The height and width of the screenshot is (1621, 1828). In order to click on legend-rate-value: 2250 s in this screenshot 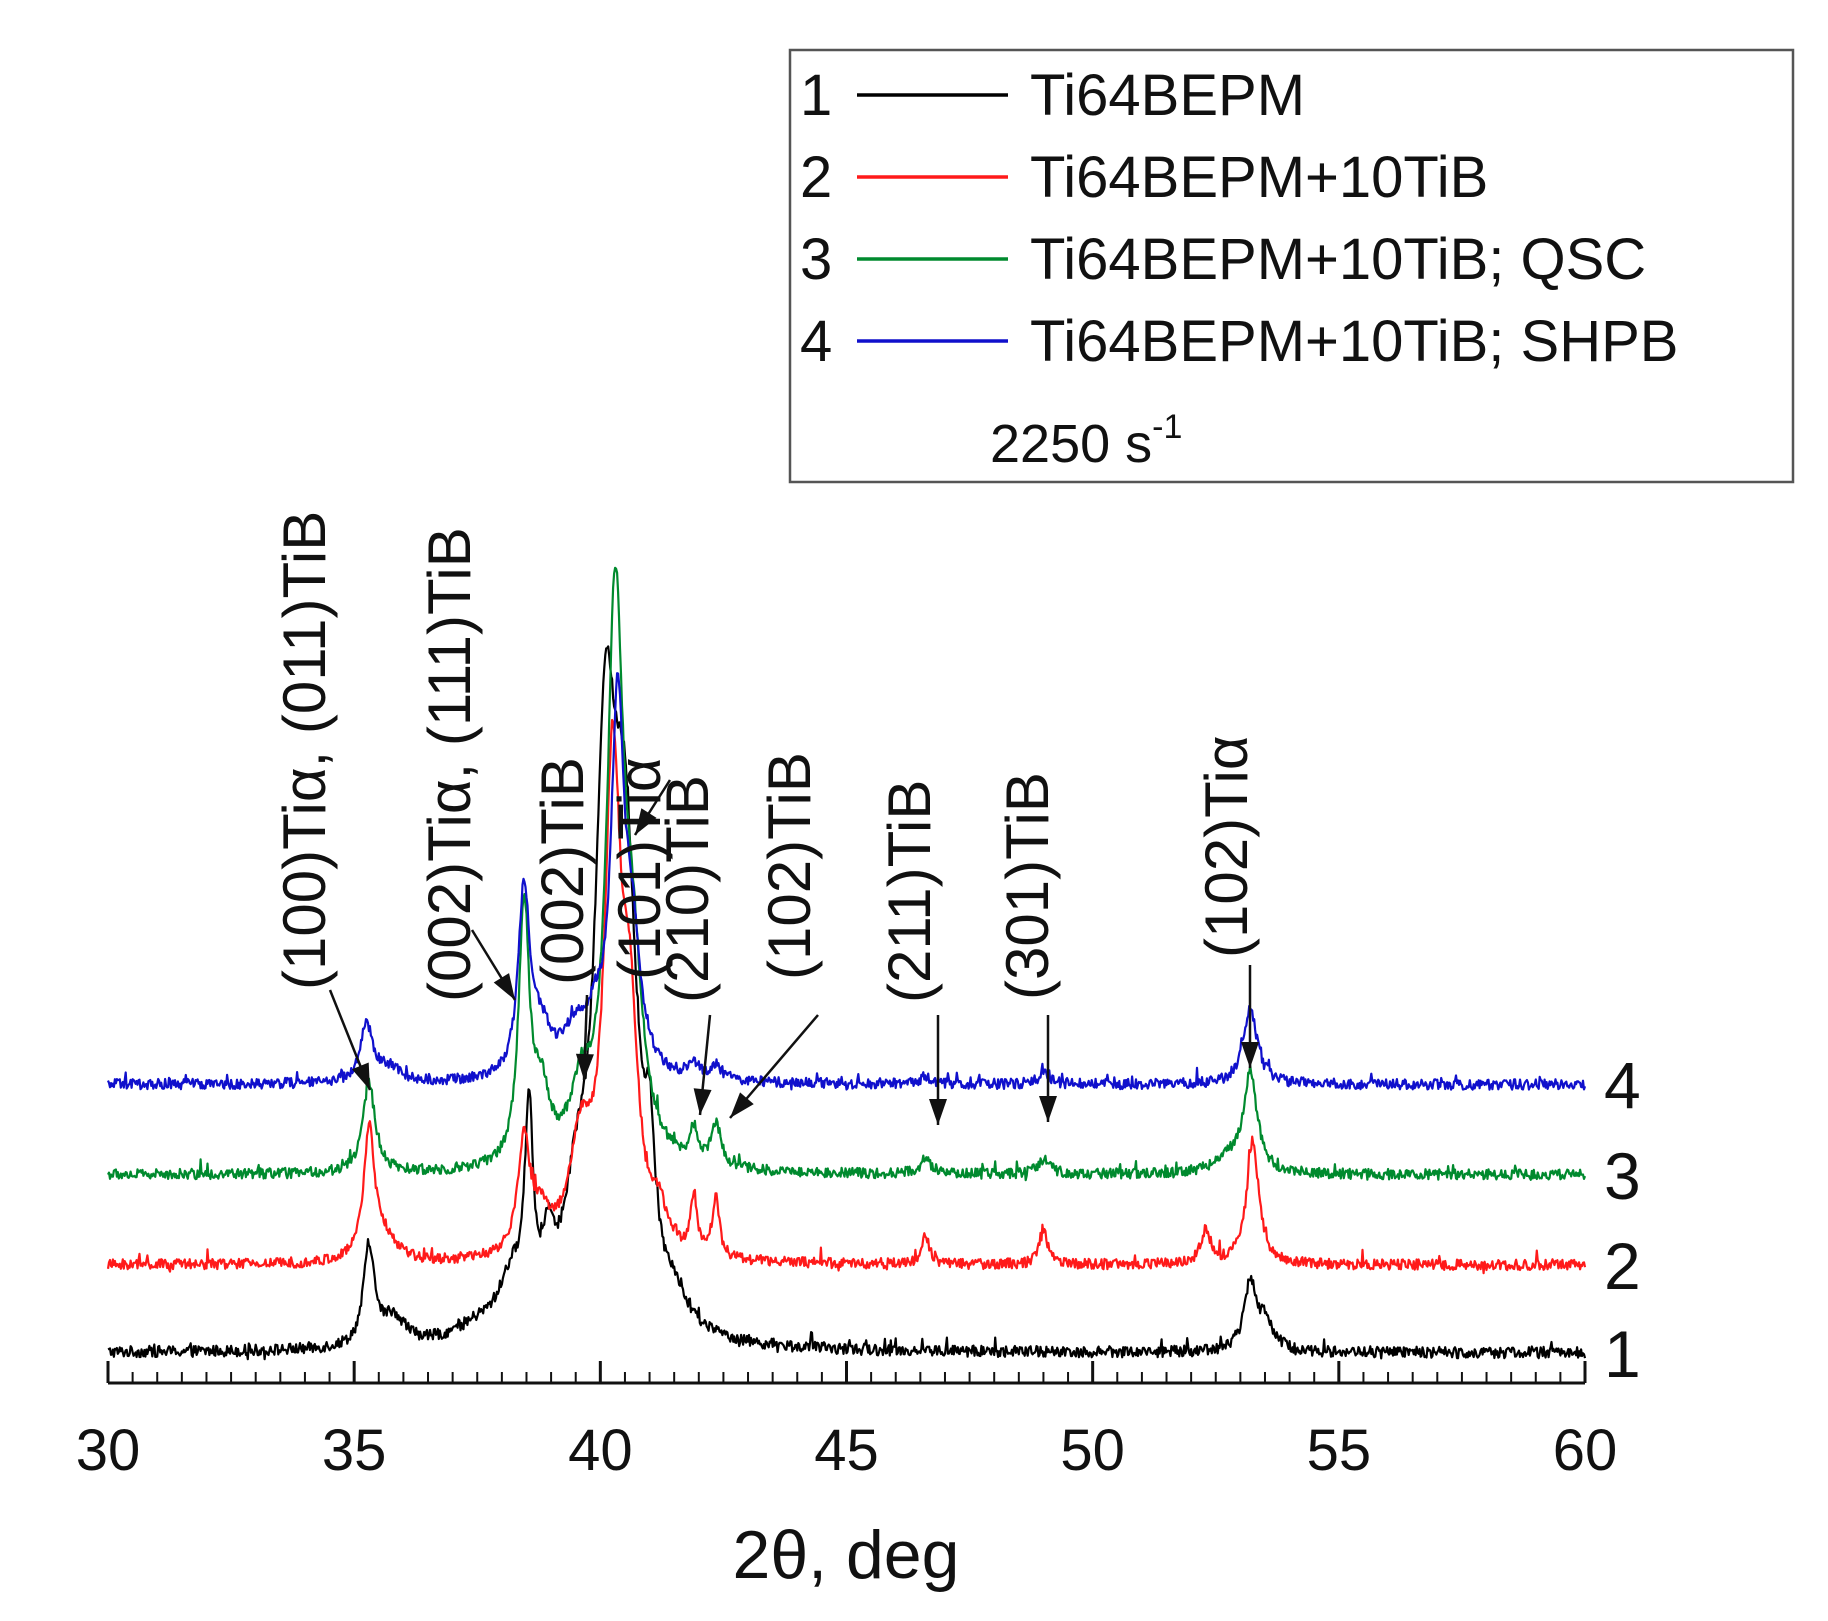, I will do `click(1071, 444)`.